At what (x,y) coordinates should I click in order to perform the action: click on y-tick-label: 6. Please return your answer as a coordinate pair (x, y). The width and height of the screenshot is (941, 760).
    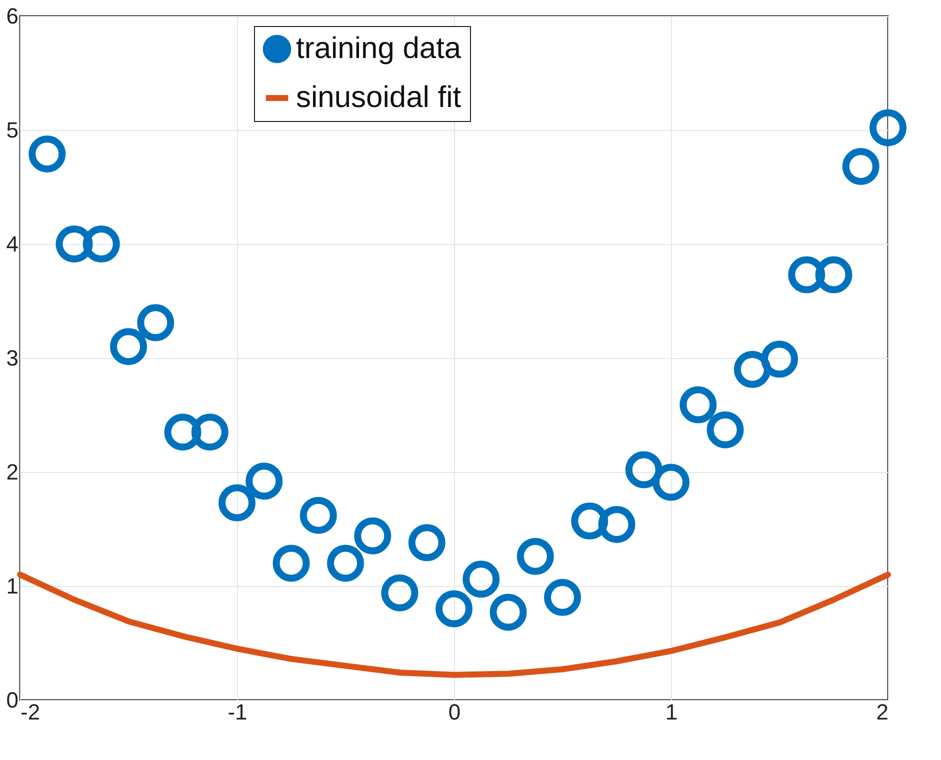
    Looking at the image, I should click on (12, 16).